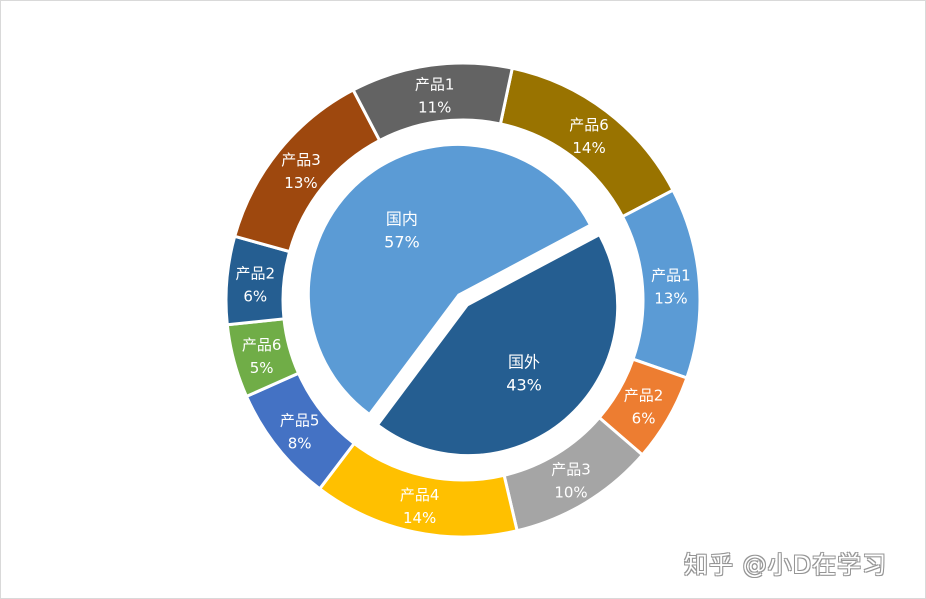  Describe the element at coordinates (262, 368) in the screenshot. I see `outer-slice-6-percent: 5%` at that location.